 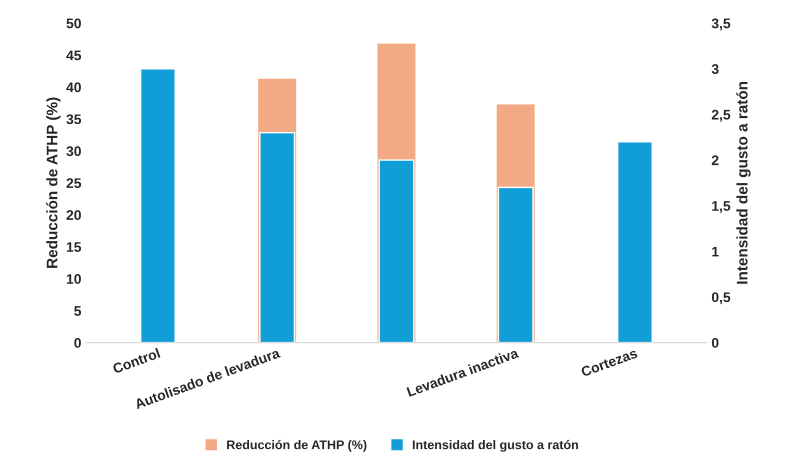 What do you see at coordinates (78, 311) in the screenshot?
I see `y-tick-label: 5` at bounding box center [78, 311].